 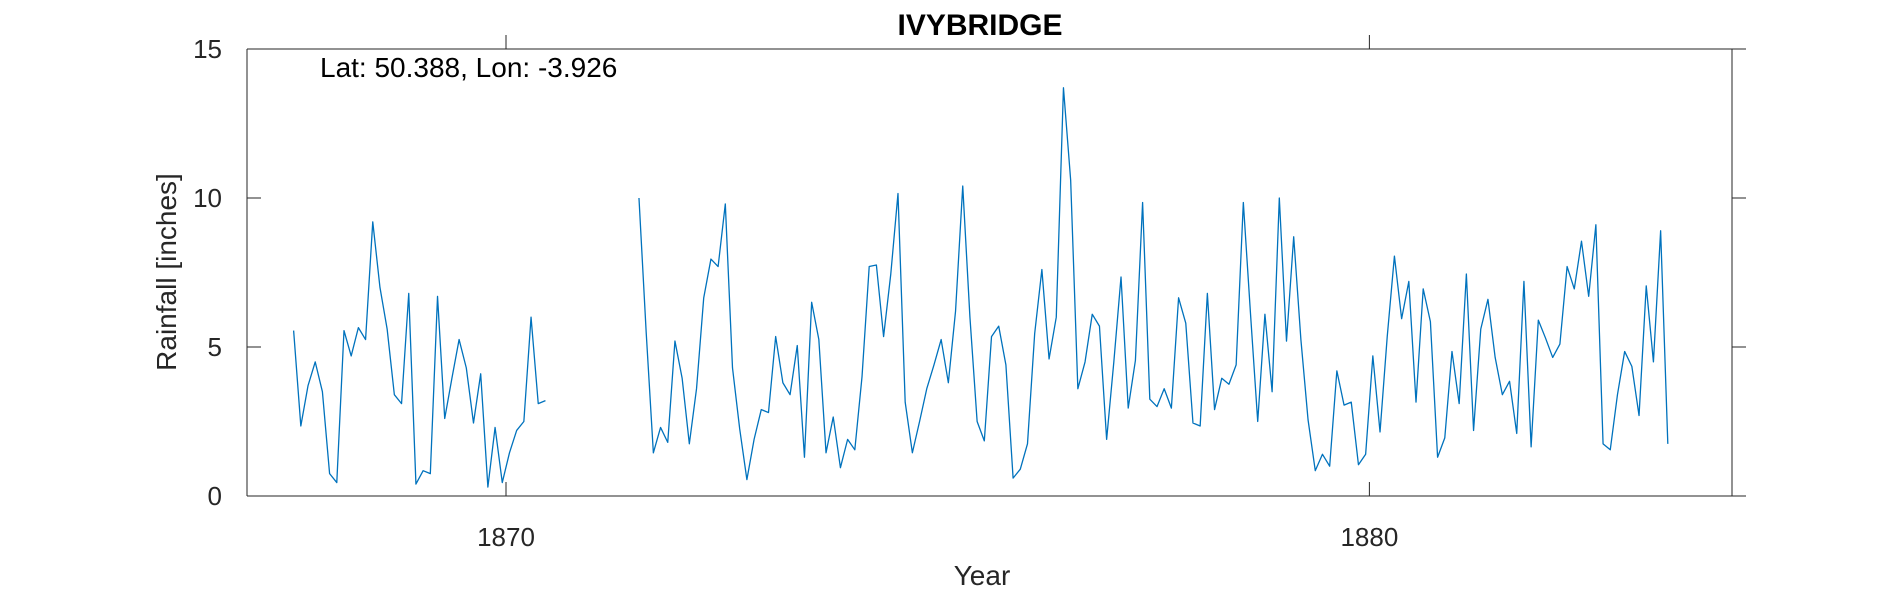 What do you see at coordinates (207, 49) in the screenshot?
I see `y-tick-label: 15` at bounding box center [207, 49].